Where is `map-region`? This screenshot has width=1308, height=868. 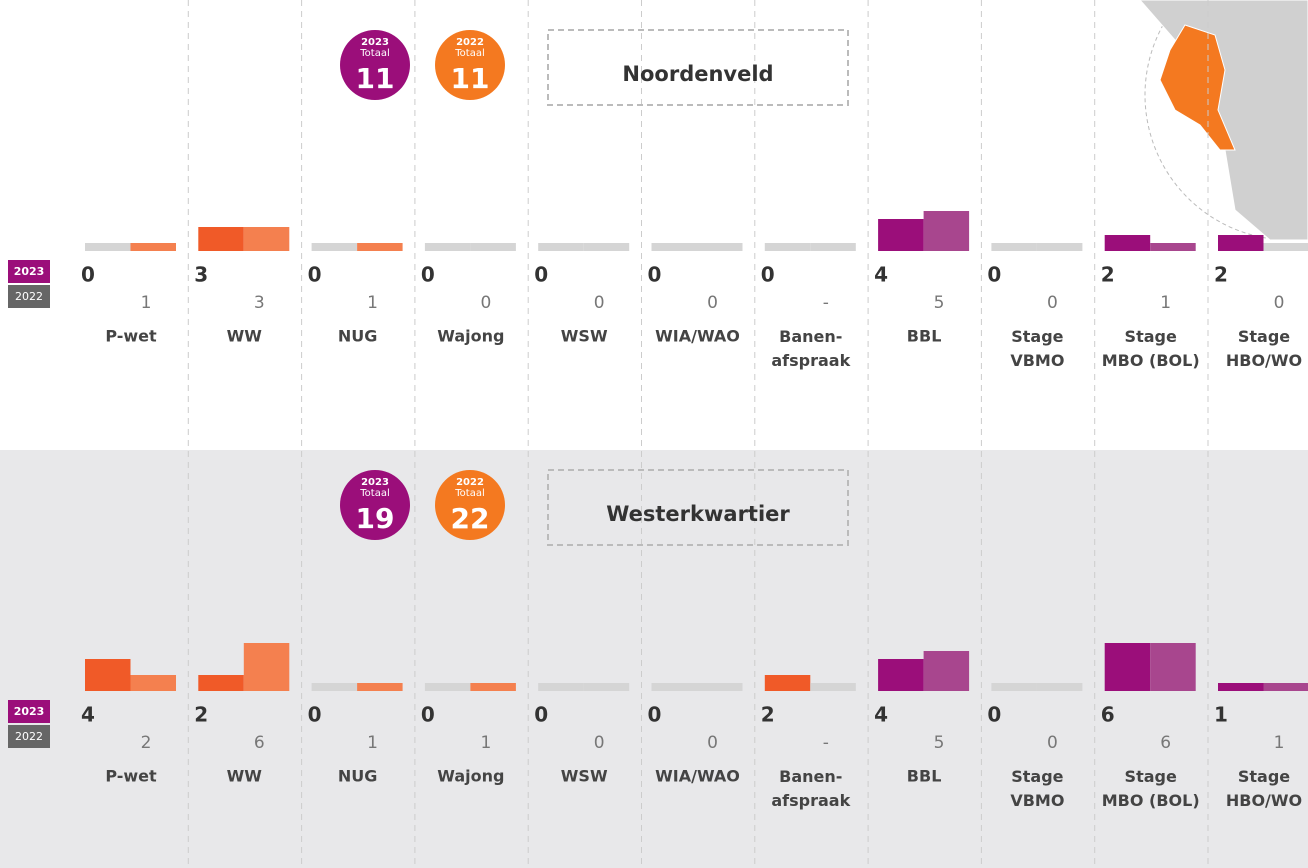
map-region is located at coordinates (1223, 120).